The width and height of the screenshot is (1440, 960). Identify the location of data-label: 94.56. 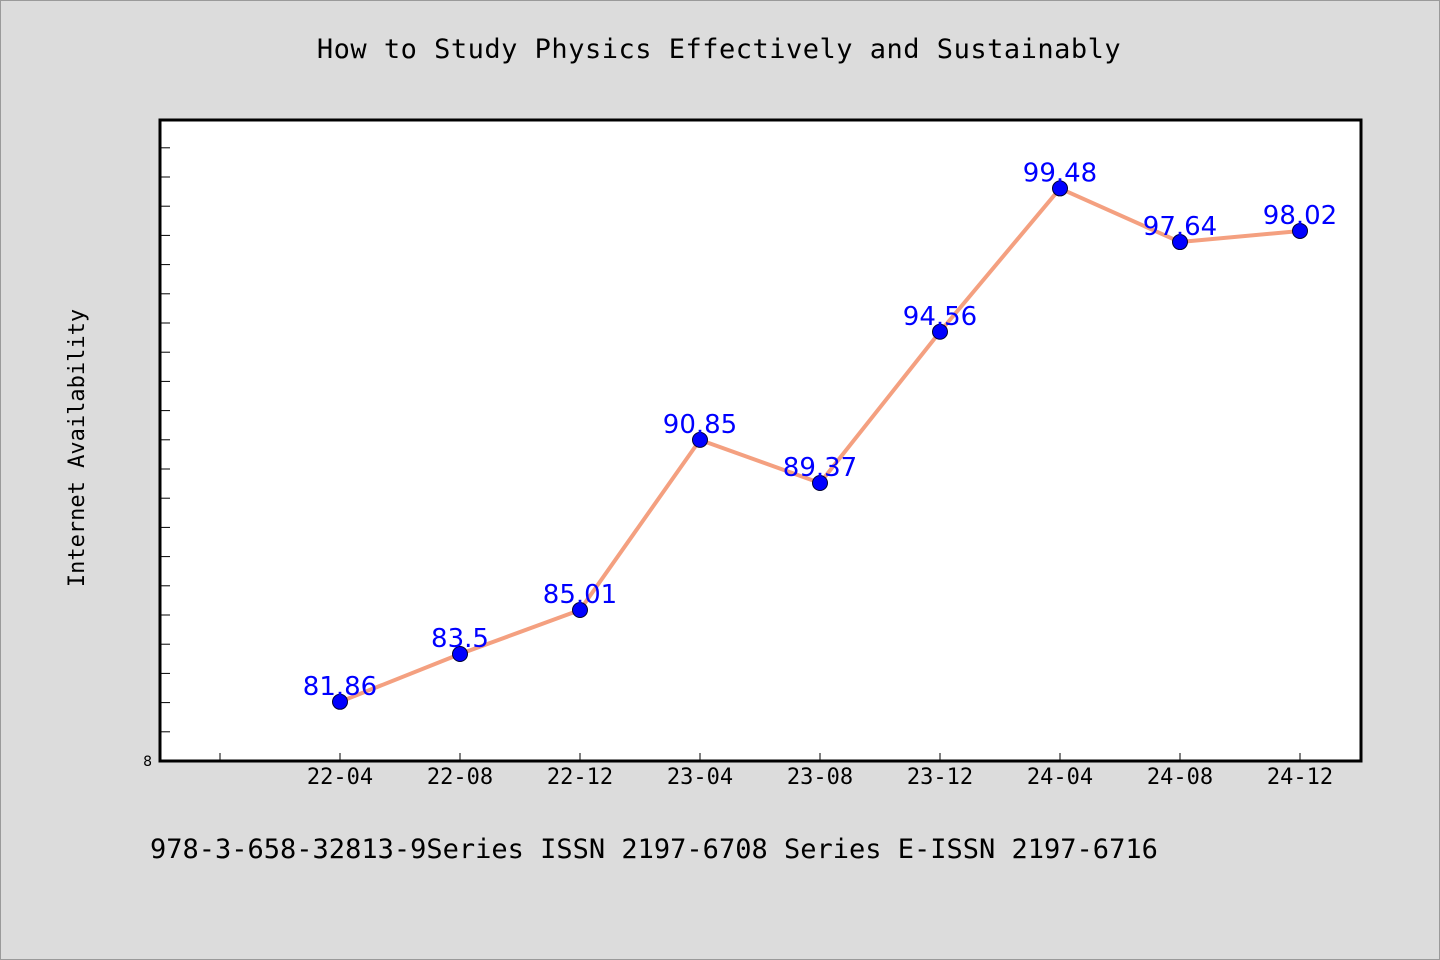
(940, 317).